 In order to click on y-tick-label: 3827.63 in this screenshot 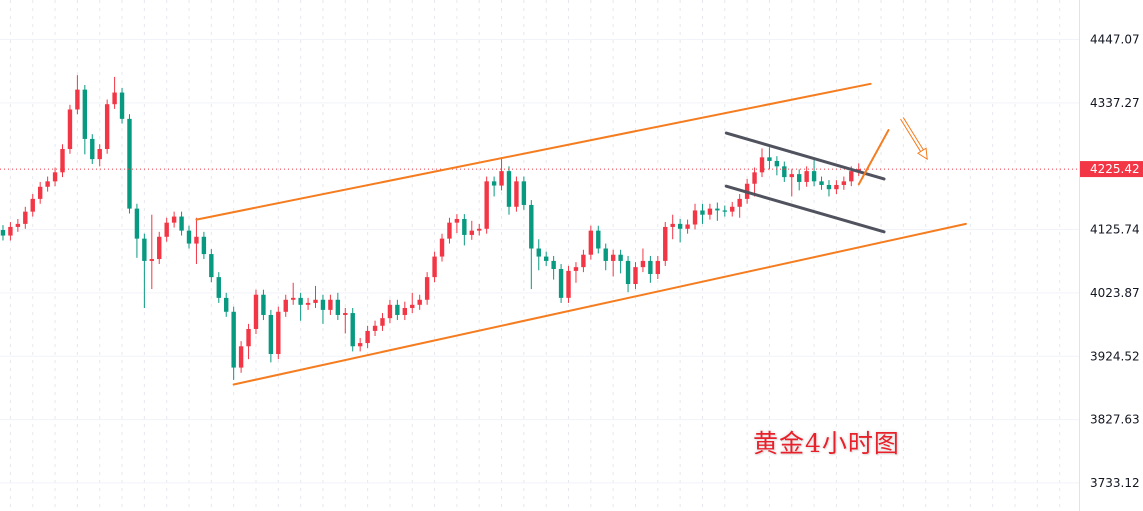, I will do `click(1115, 420)`.